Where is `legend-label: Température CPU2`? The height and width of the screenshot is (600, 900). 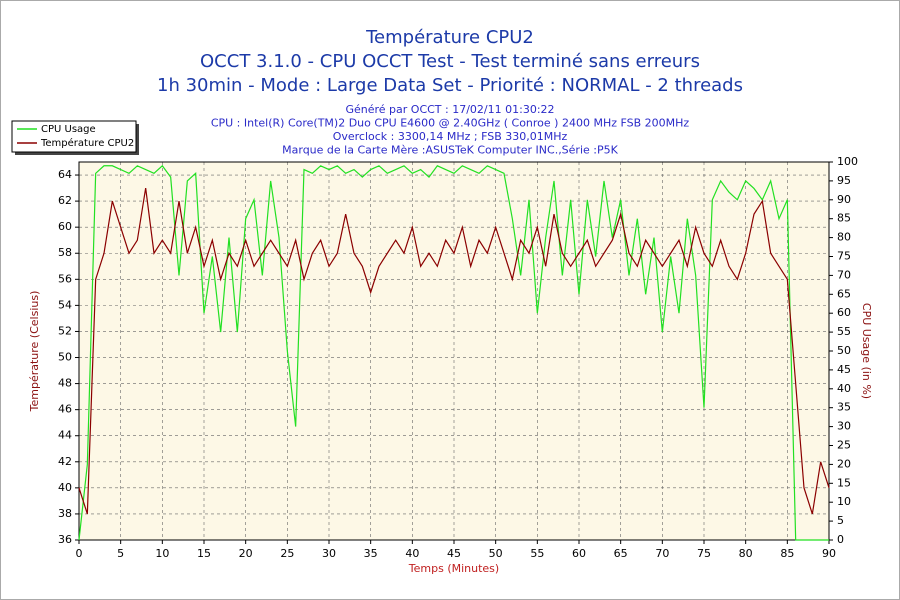
legend-label: Température CPU2 is located at coordinates (87, 143).